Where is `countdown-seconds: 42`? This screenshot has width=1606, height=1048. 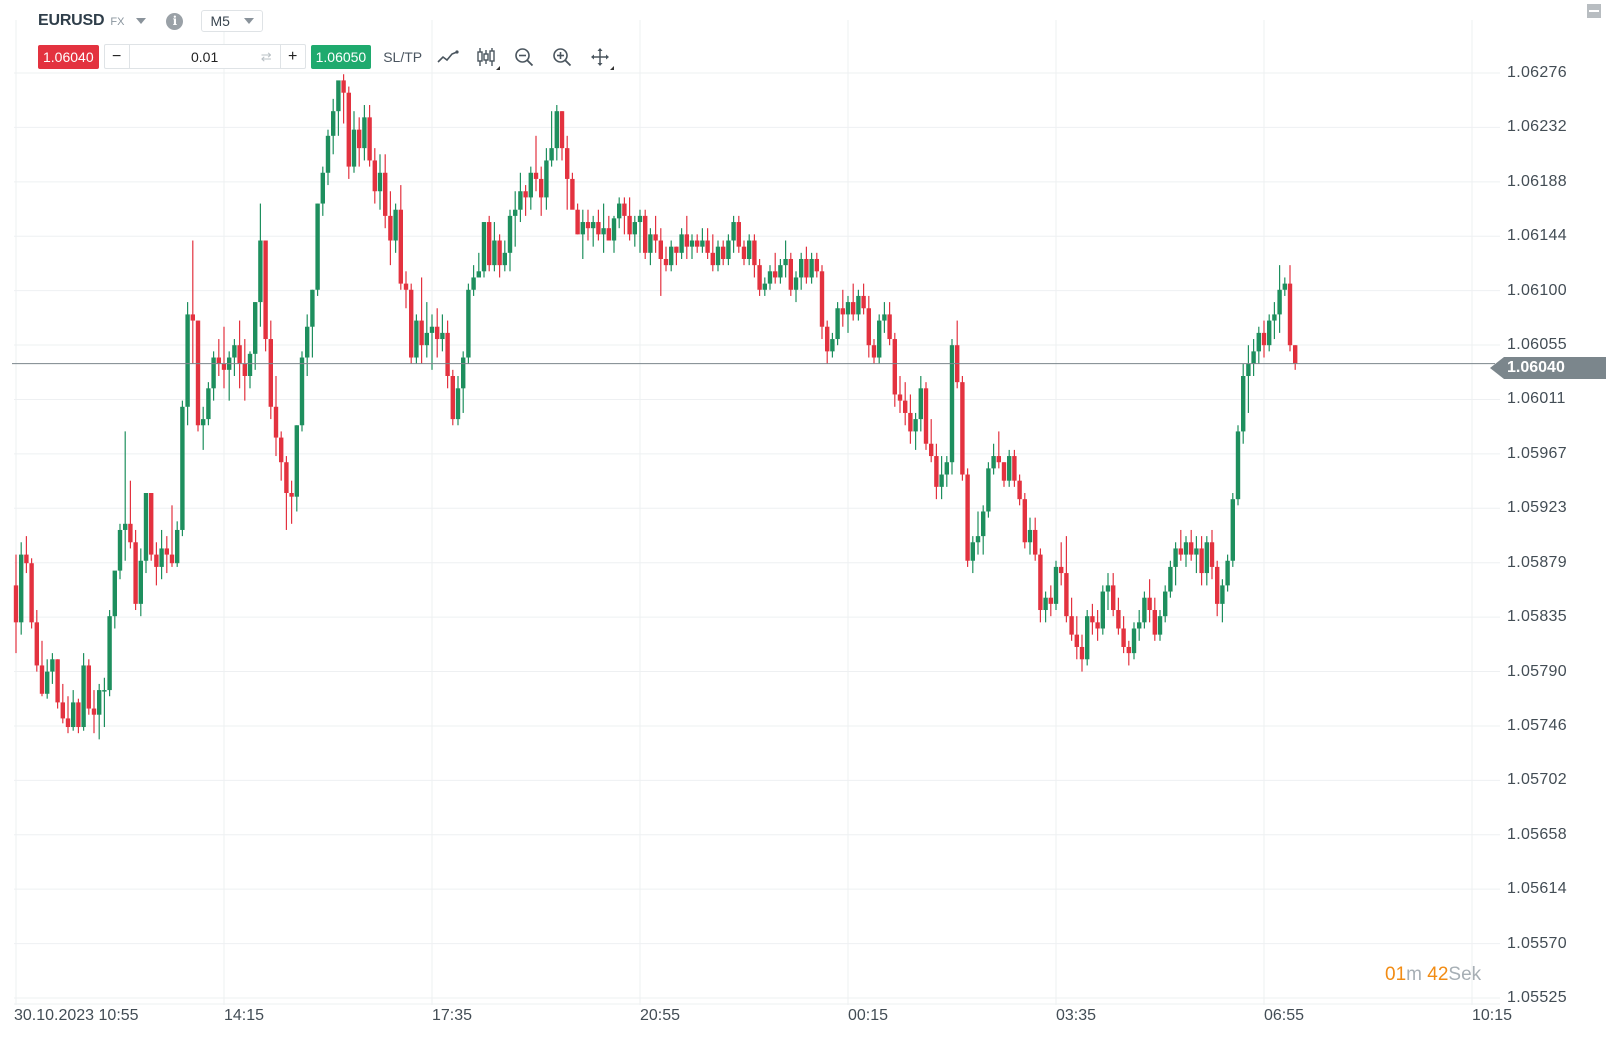 countdown-seconds: 42 is located at coordinates (1438, 974).